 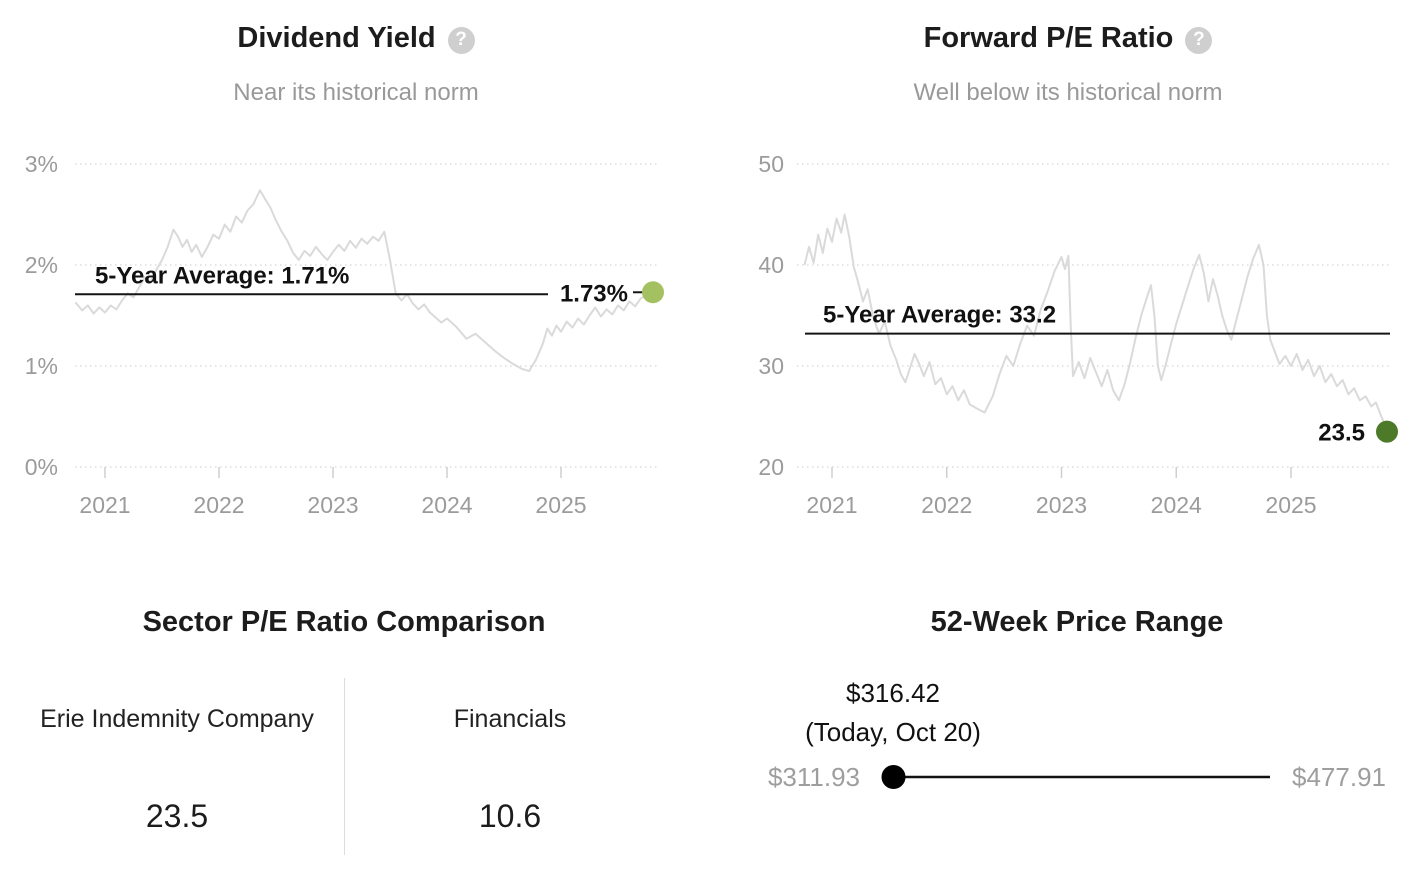 What do you see at coordinates (510, 816) in the screenshot?
I see `sector-pe-value: 10.6` at bounding box center [510, 816].